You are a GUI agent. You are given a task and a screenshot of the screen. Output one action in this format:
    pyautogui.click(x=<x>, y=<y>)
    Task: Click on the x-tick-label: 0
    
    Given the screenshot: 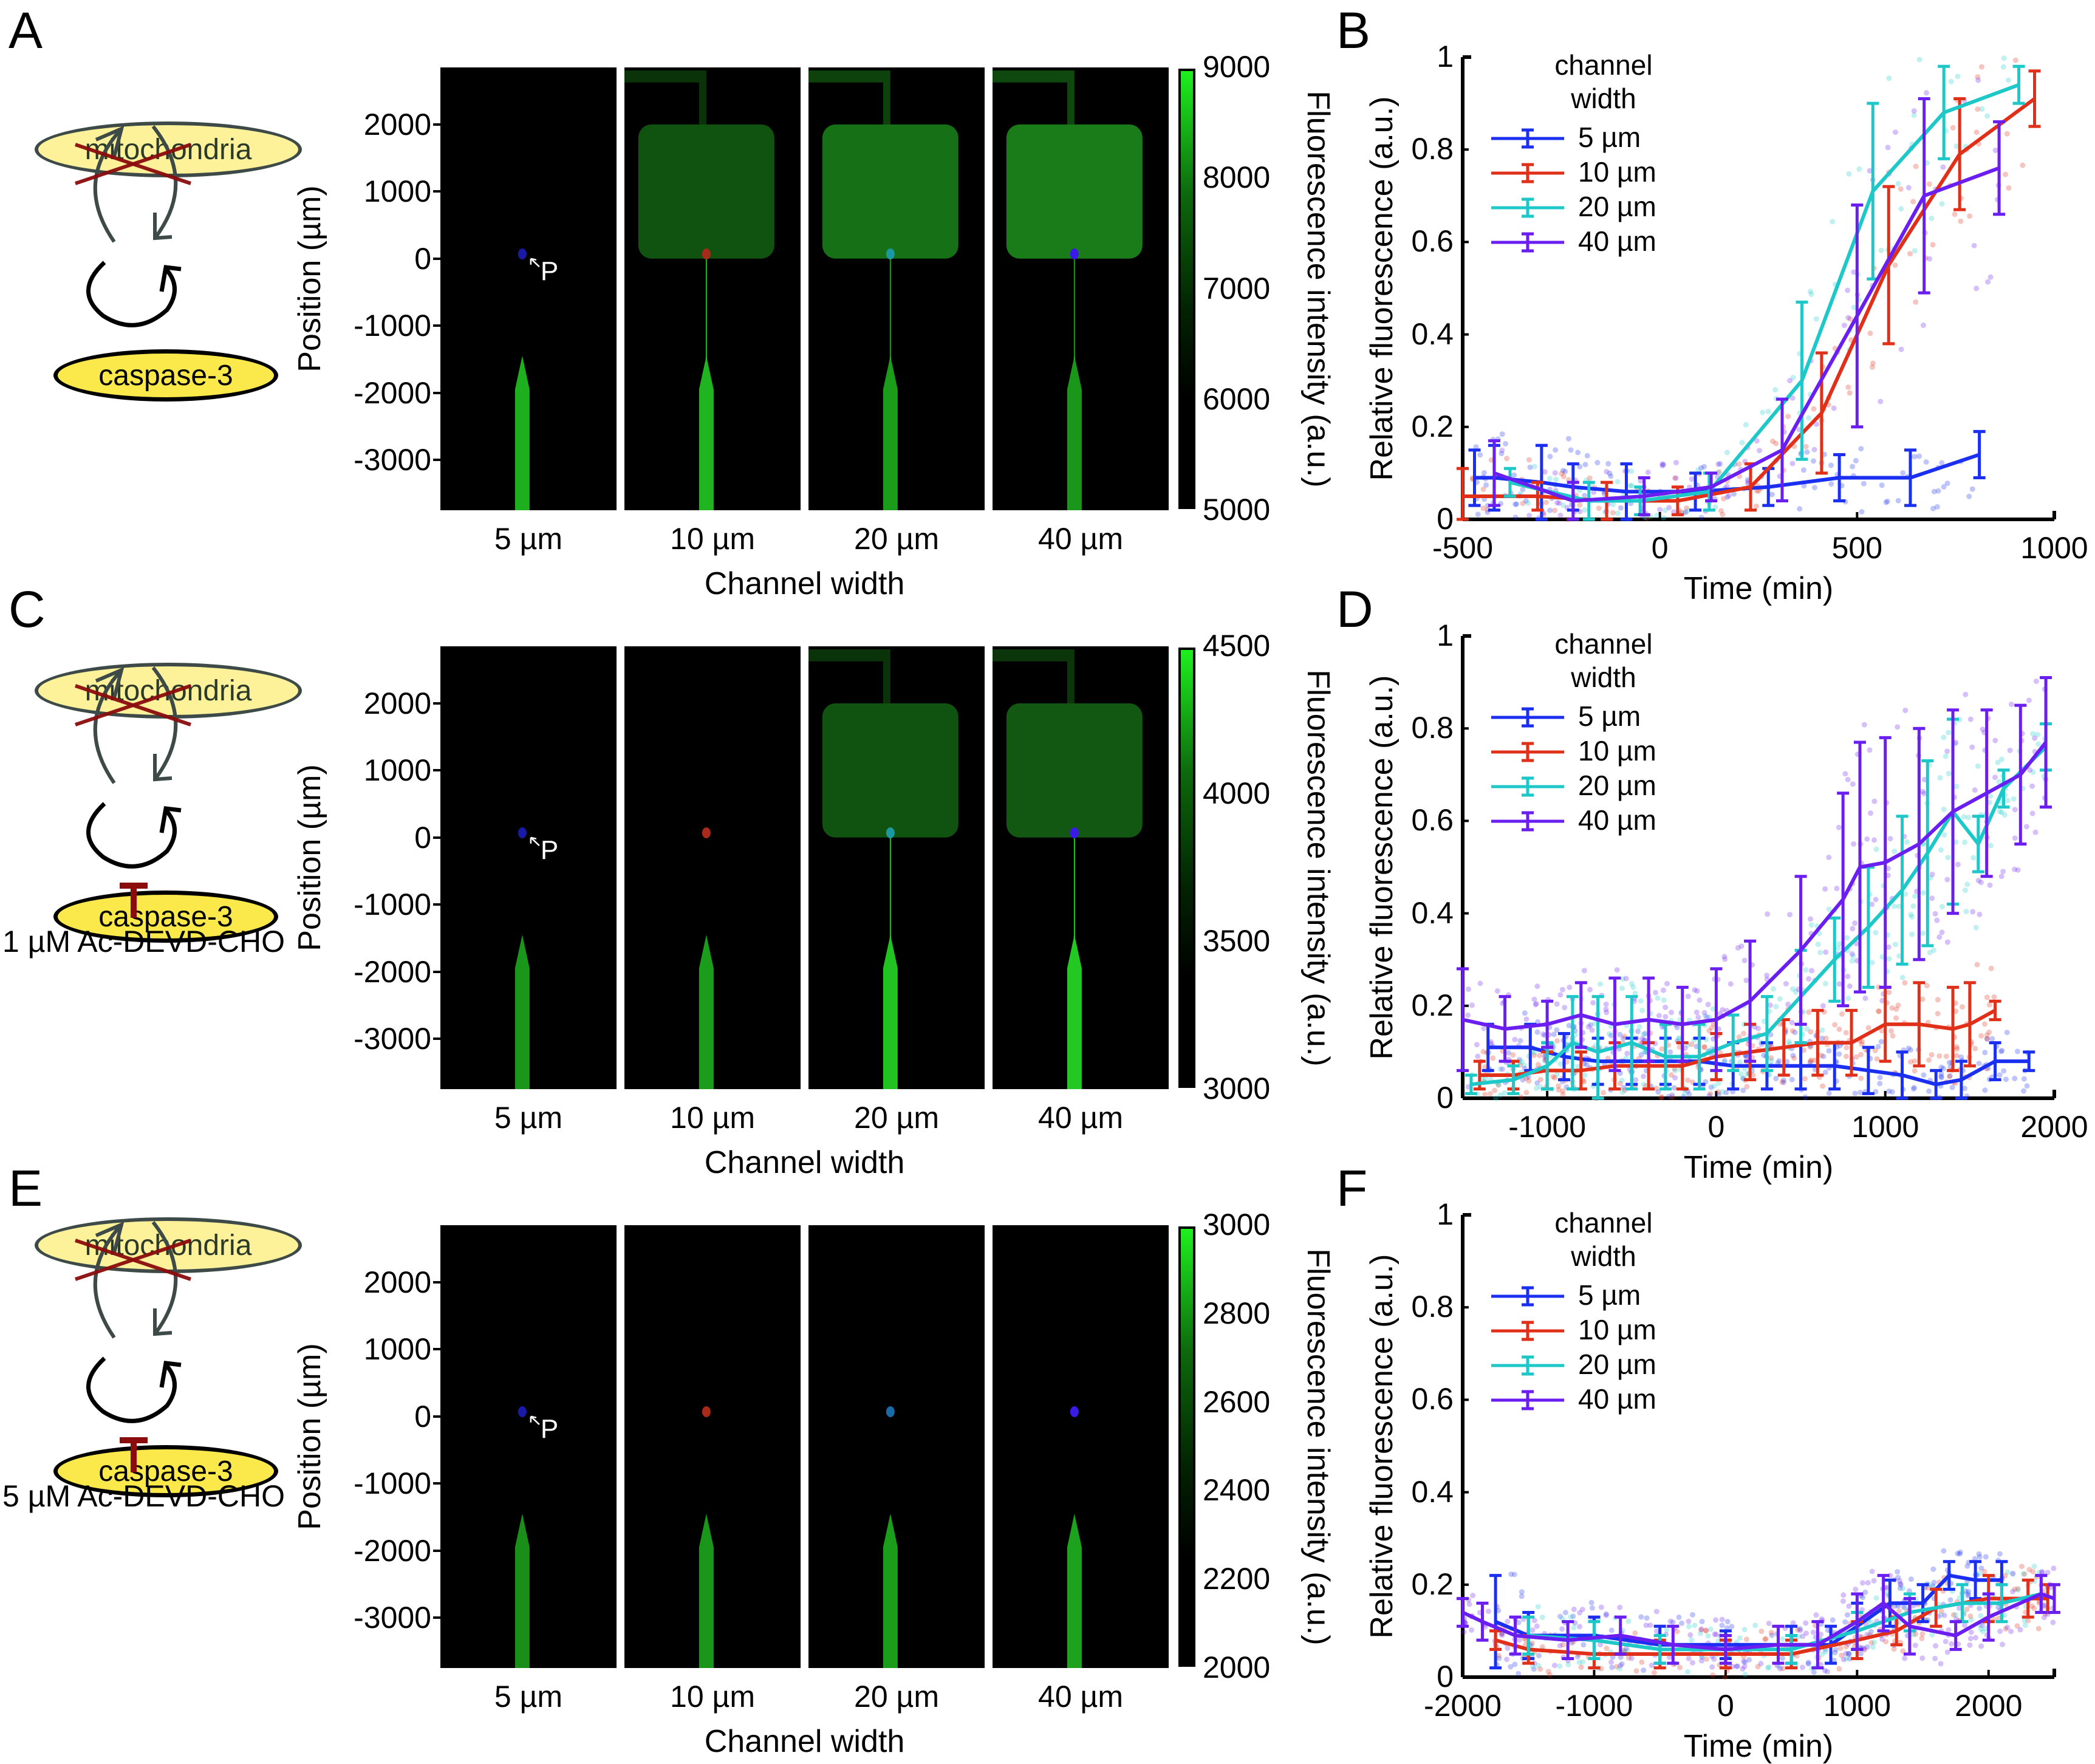 What is the action you would take?
    pyautogui.click(x=1726, y=1705)
    